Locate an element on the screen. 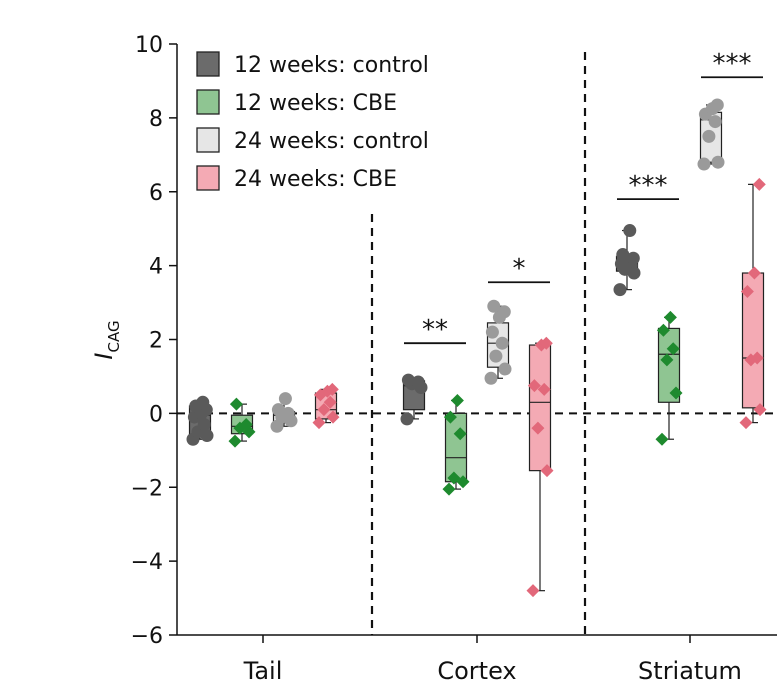  y-tick-label: 4 is located at coordinates (156, 267).